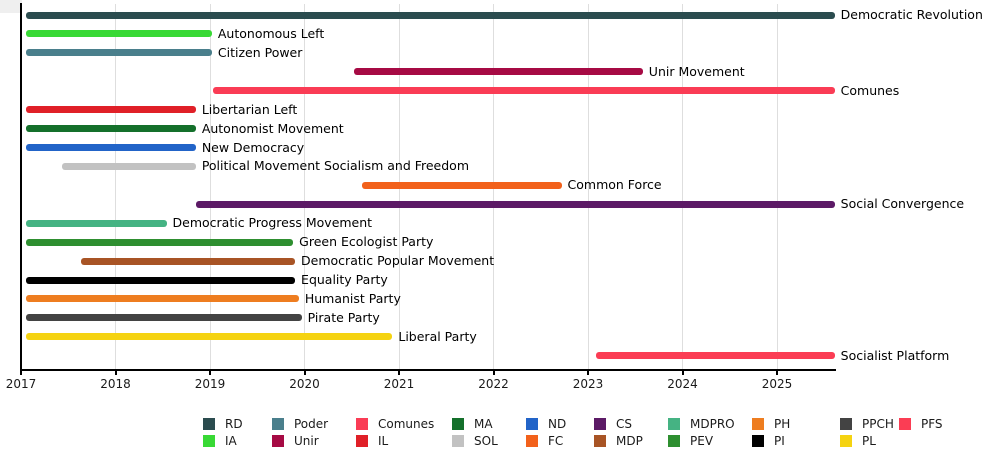 Image resolution: width=1000 pixels, height=450 pixels. Describe the element at coordinates (96, 223) in the screenshot. I see `timeline-bar-mdpro` at that location.